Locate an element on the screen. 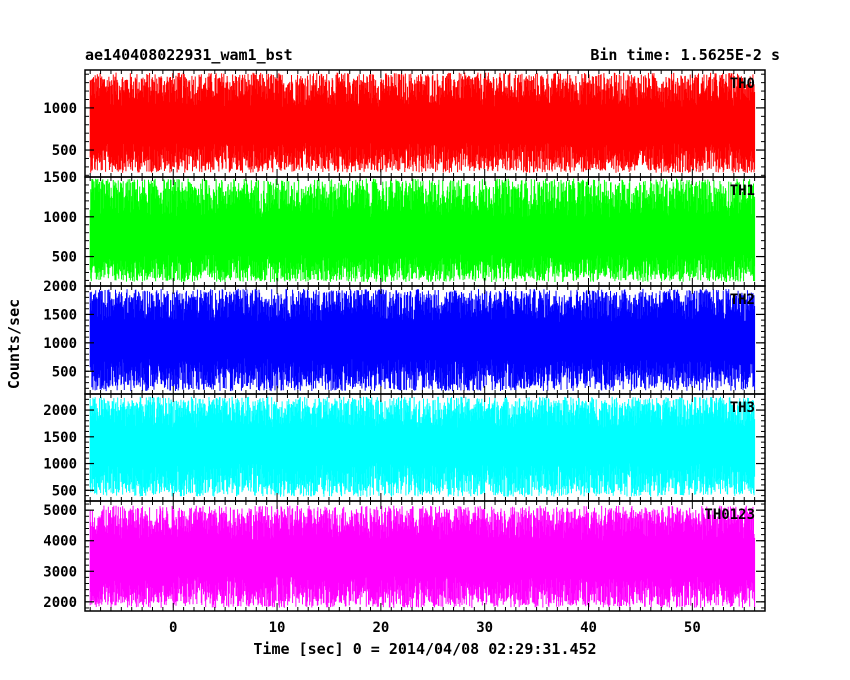 The height and width of the screenshot is (680, 850). panel-label-th0: TH0 is located at coordinates (742, 84).